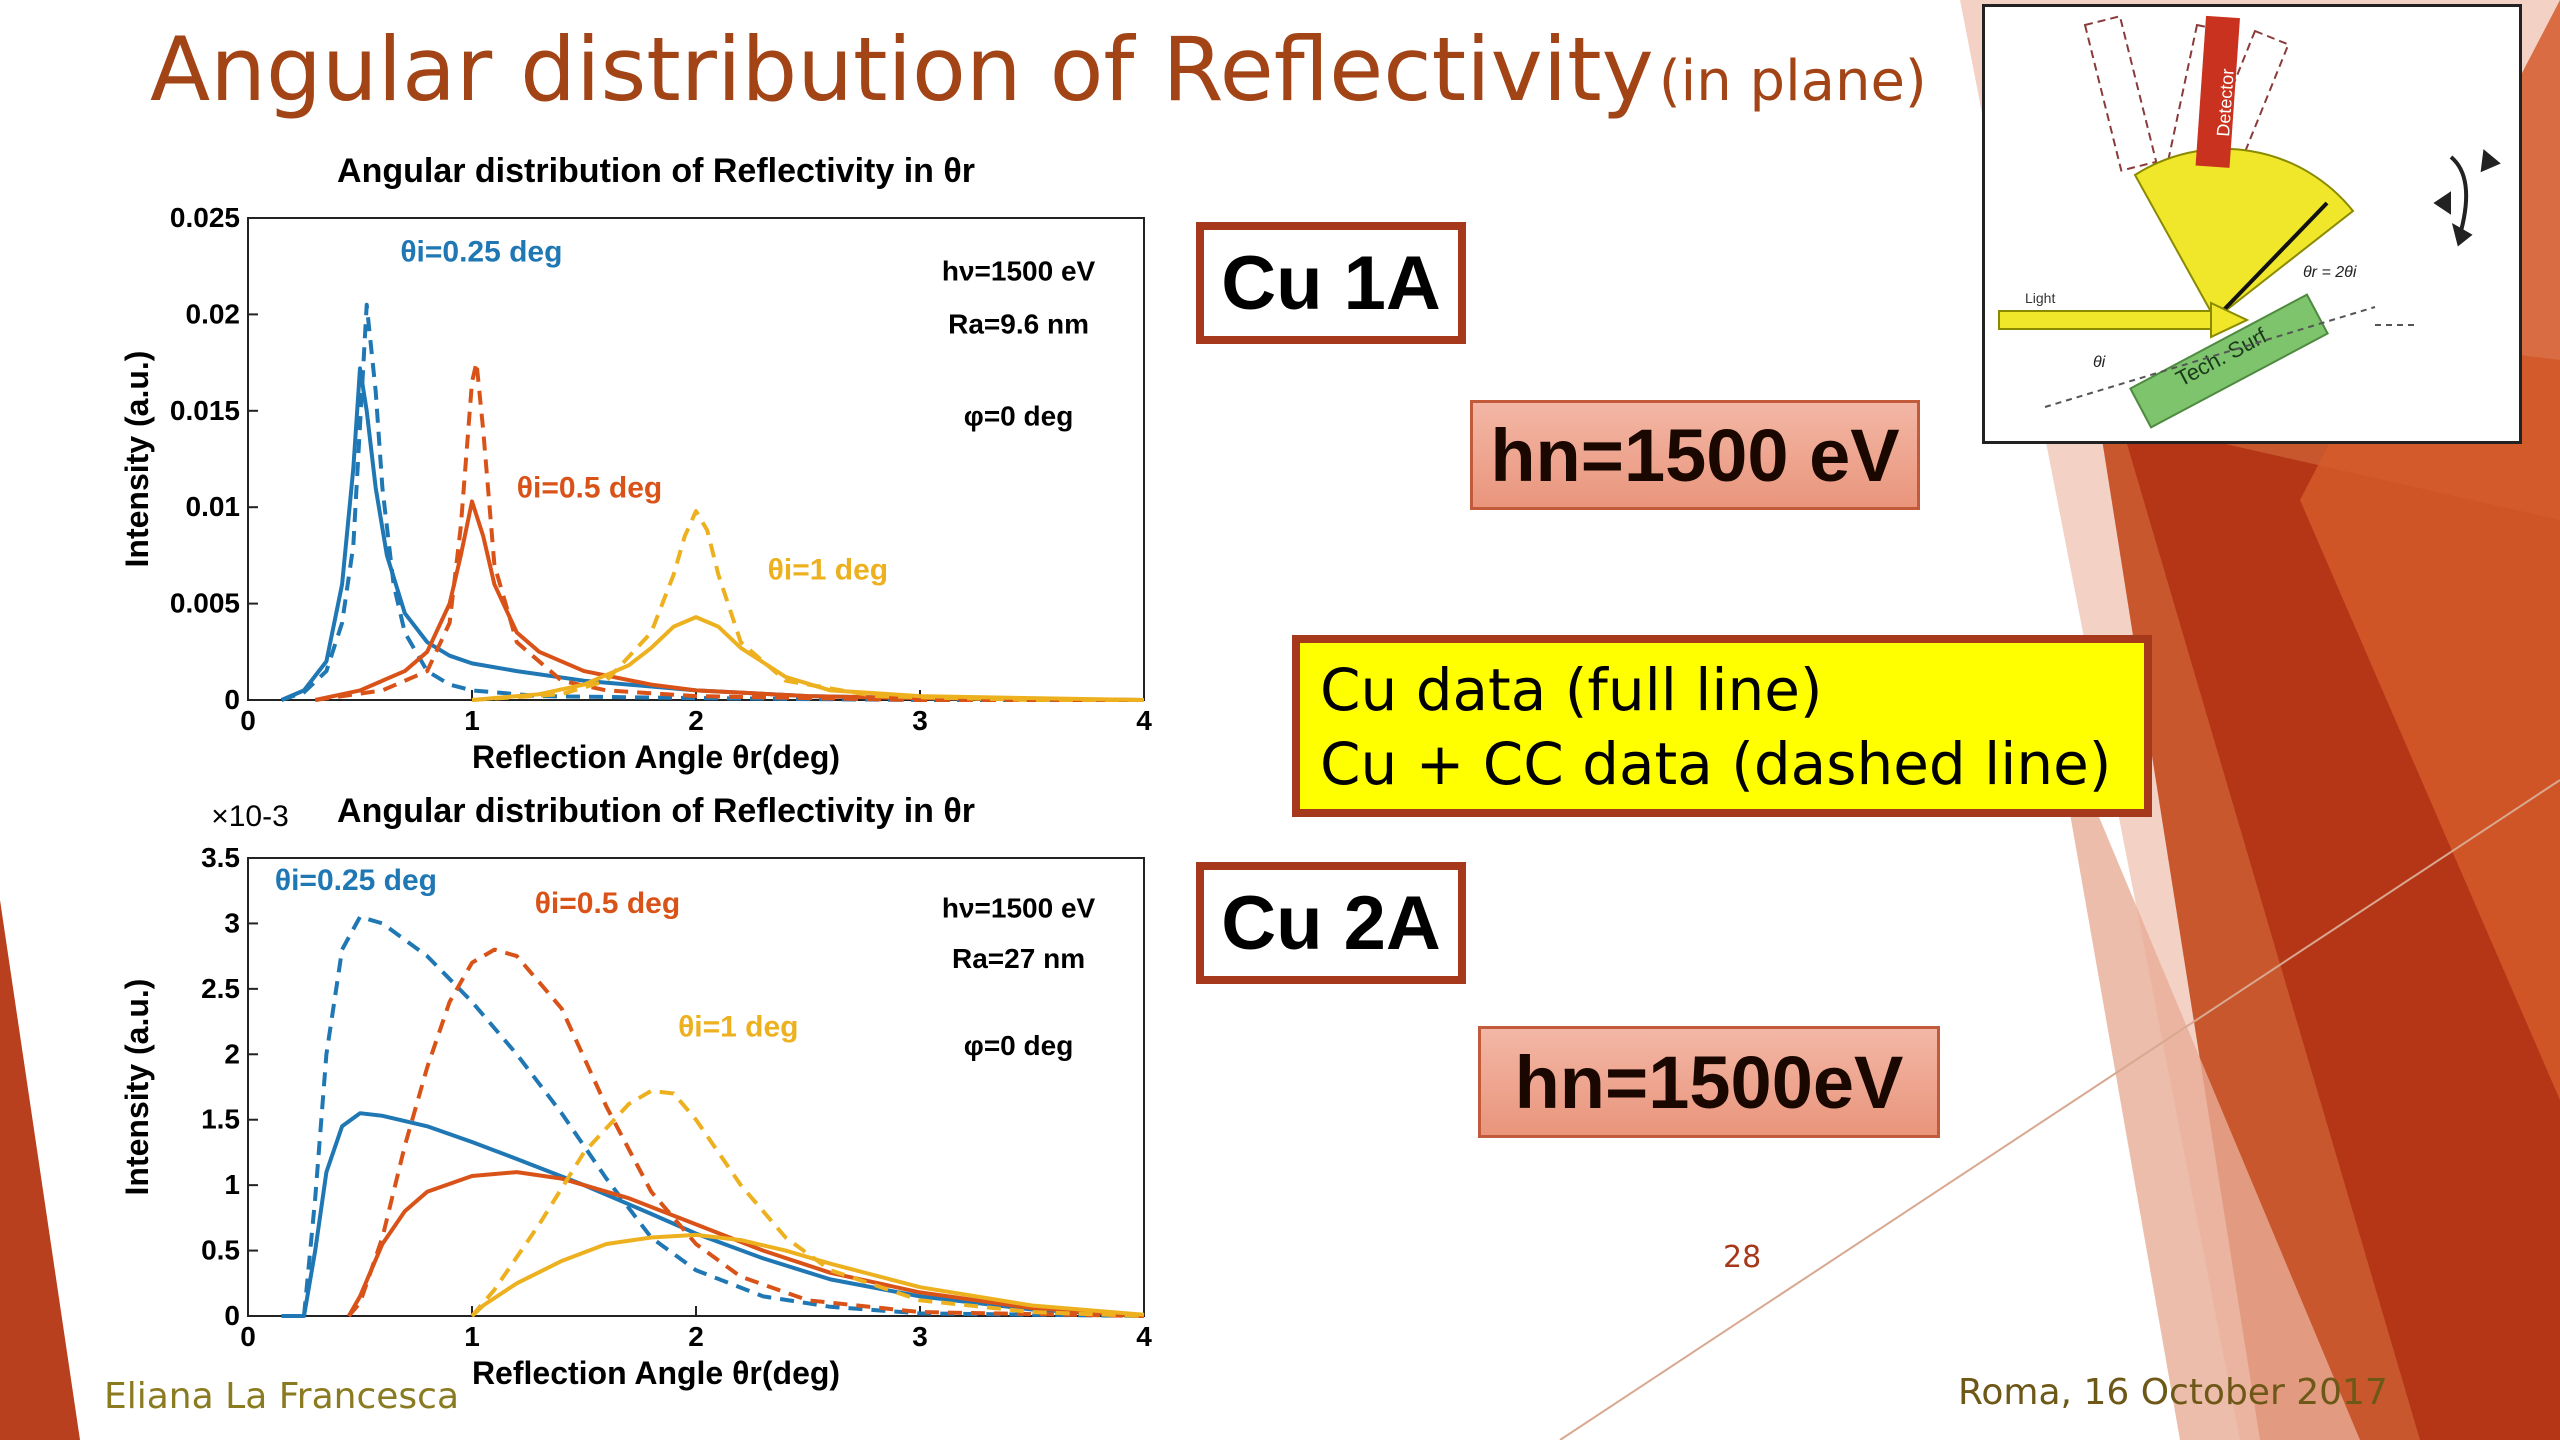  What do you see at coordinates (2099, 362) in the screenshot?
I see `theta-i-label: θi` at bounding box center [2099, 362].